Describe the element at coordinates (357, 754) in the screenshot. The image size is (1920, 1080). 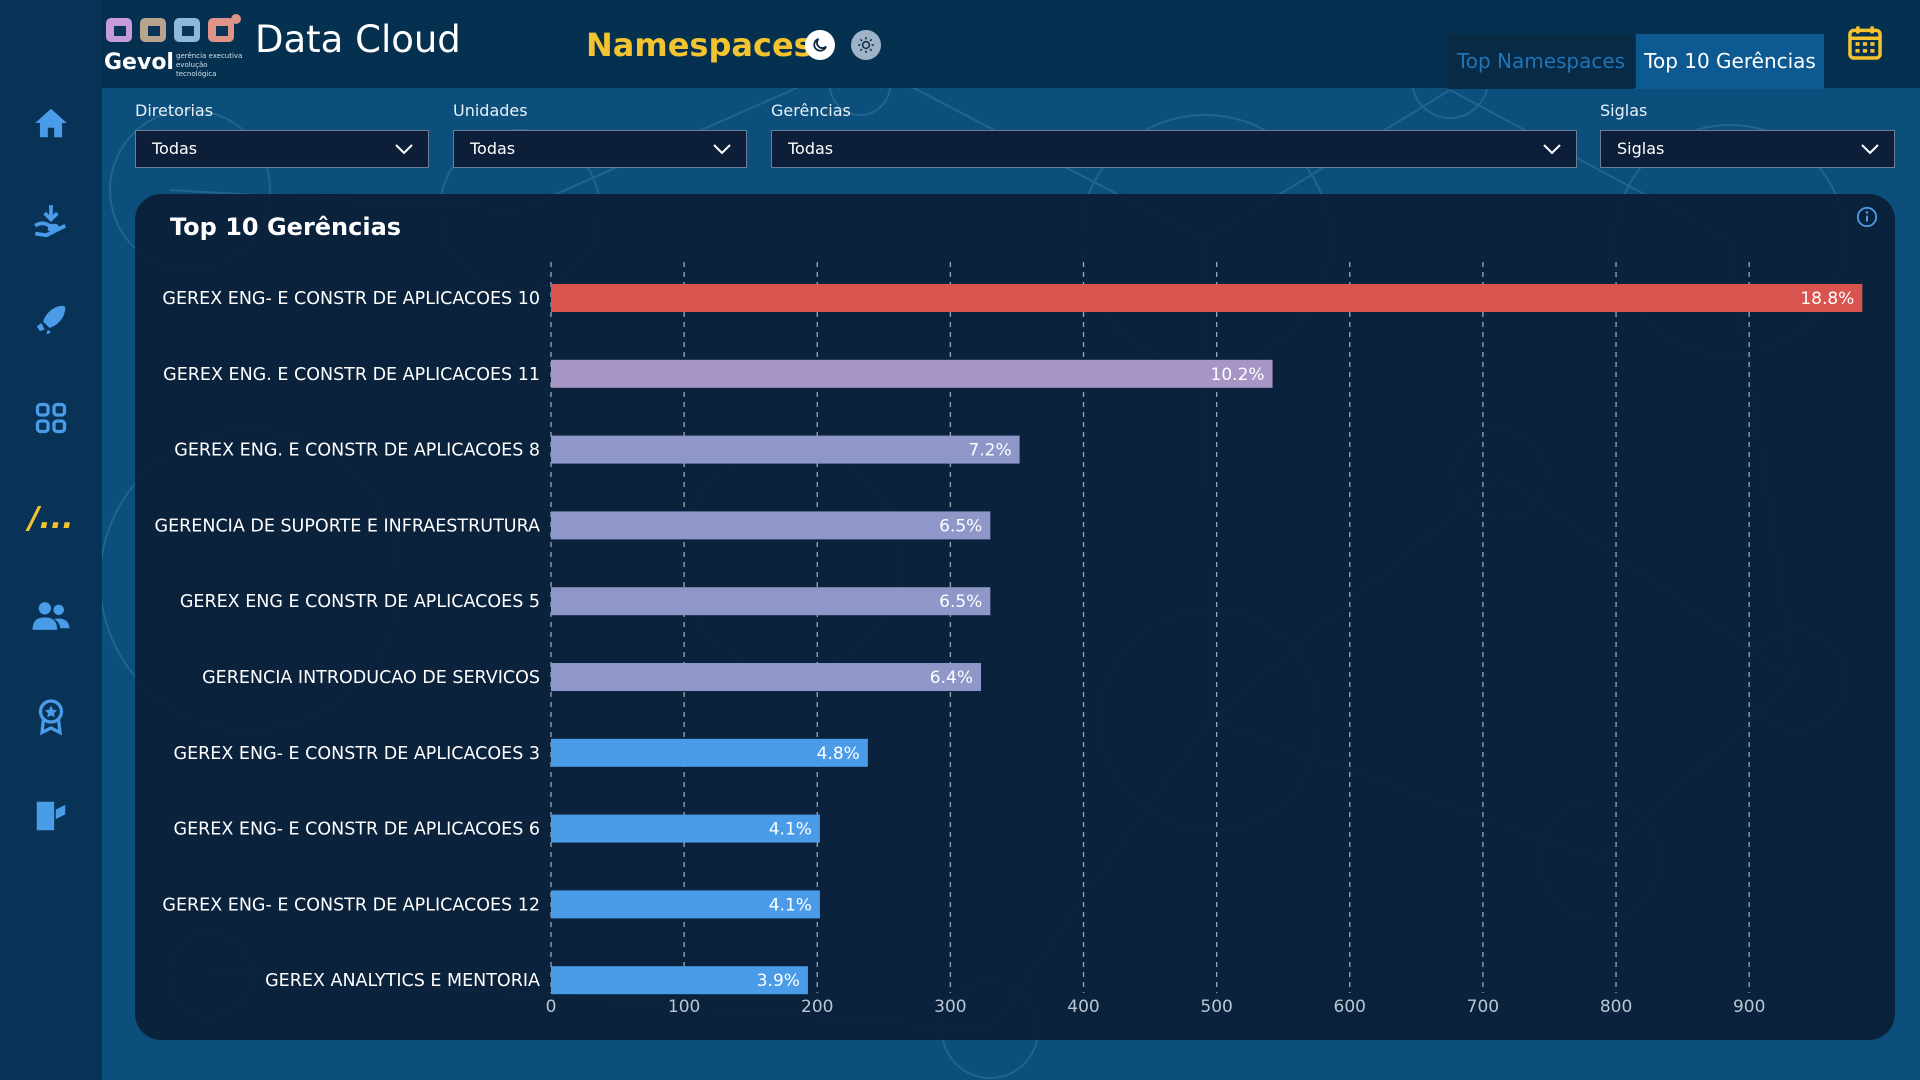
I see `category-label: GEREX ENG- E CONSTR DE APLICACOES 3` at that location.